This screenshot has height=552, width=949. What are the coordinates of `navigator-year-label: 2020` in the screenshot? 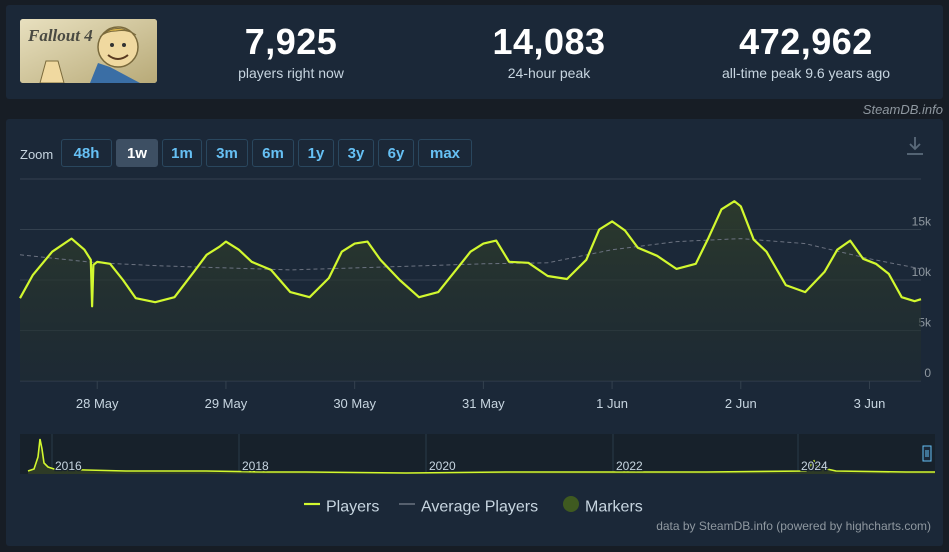 It's located at (442, 466).